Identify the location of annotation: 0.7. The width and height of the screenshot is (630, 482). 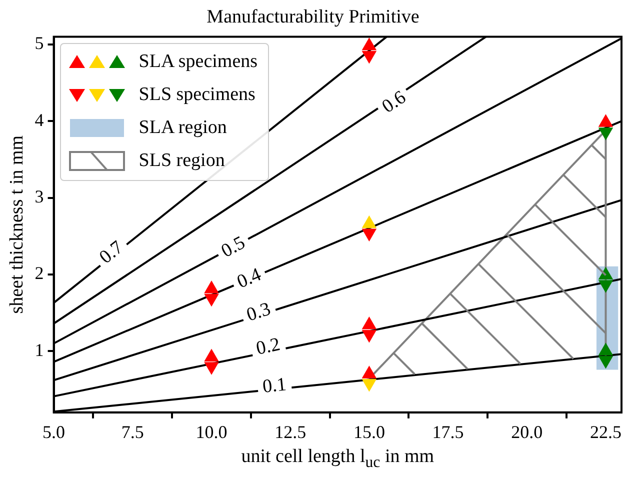
(112, 252).